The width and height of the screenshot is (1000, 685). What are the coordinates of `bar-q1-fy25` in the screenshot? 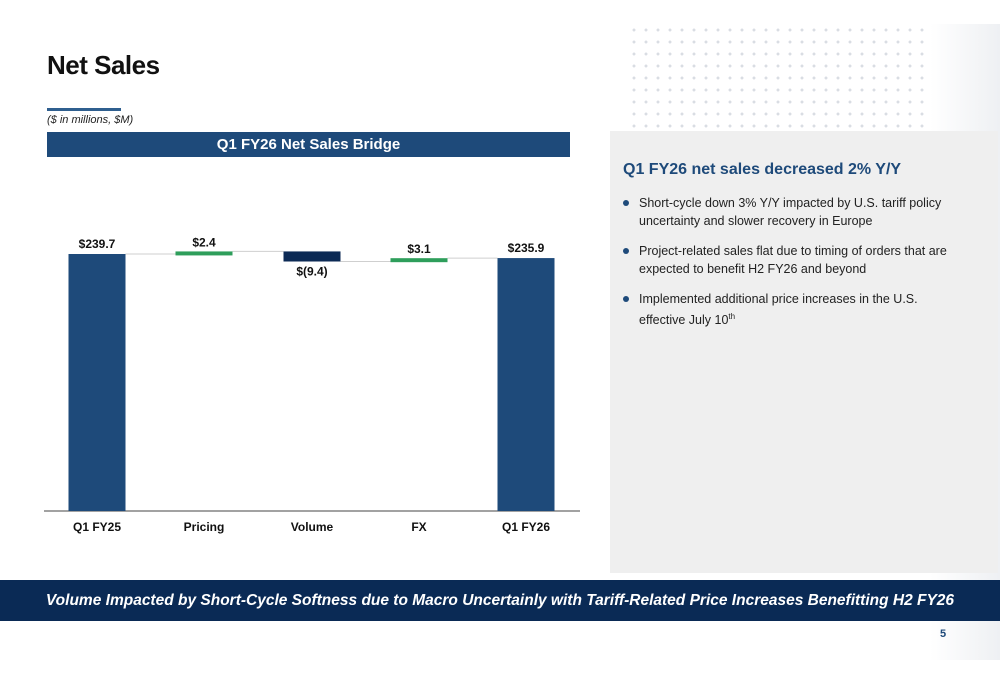 It's located at (97, 382).